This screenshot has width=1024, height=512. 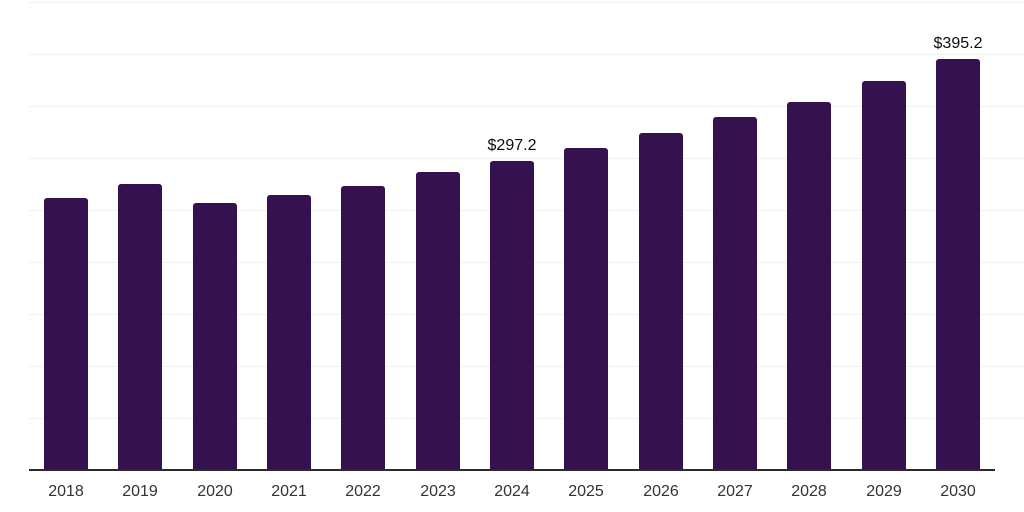 I want to click on x-tick-2026: 2026, so click(x=661, y=491).